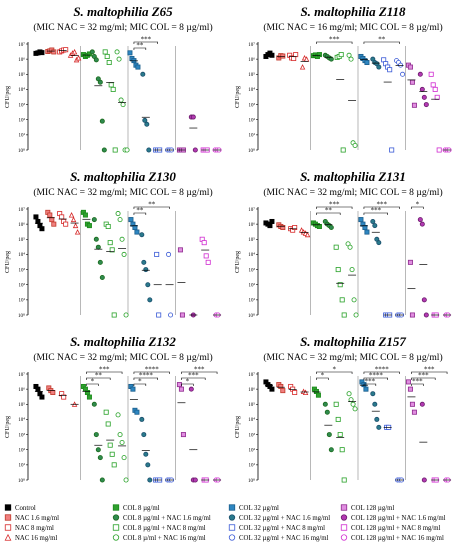 The width and height of the screenshot is (464, 550). I want to click on panel-title: S. maltophilia Z118, so click(353, 11).